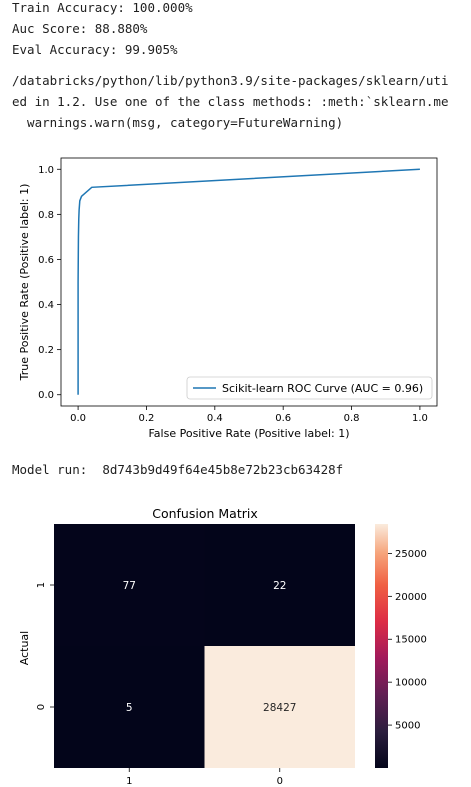  I want to click on roc-y-tick-label: 0.6, so click(46, 260).